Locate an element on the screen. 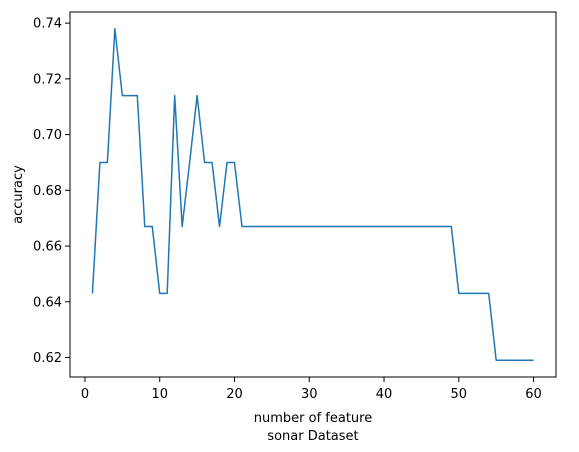 This screenshot has height=452, width=579. x-tick-label: 50 is located at coordinates (459, 394).